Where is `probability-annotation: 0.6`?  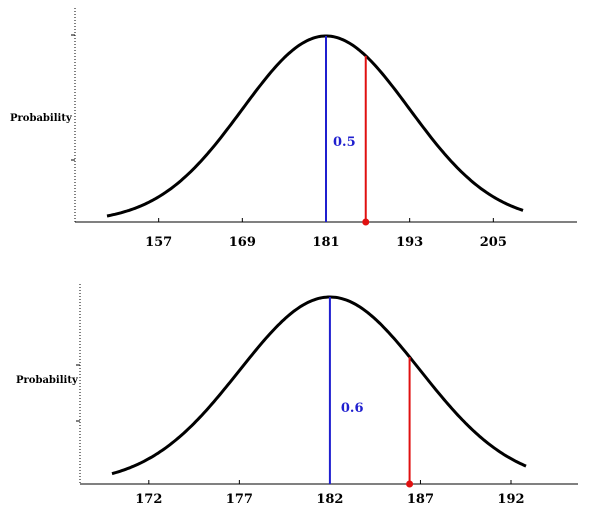 probability-annotation: 0.6 is located at coordinates (352, 408).